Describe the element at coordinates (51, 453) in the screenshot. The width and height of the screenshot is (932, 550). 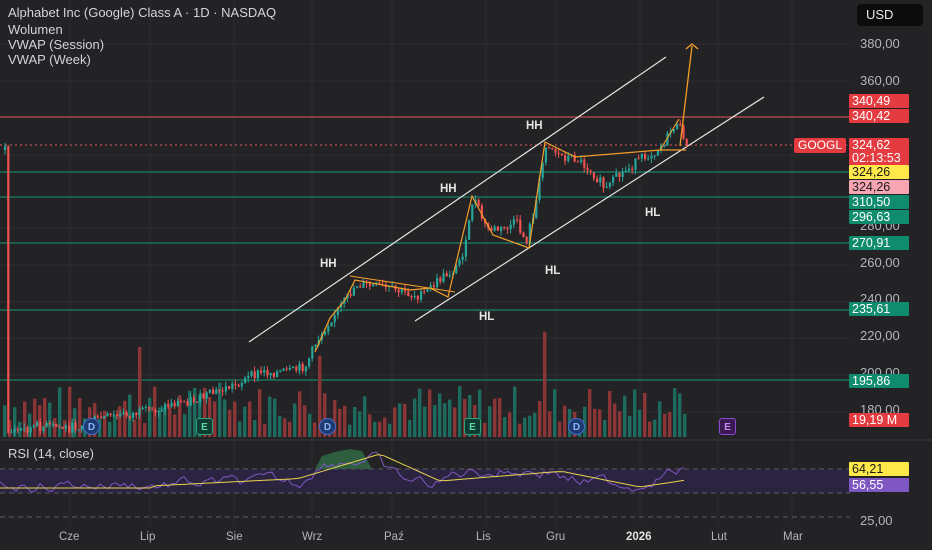
I see `indicator-rsi: RSI (14, close)` at that location.